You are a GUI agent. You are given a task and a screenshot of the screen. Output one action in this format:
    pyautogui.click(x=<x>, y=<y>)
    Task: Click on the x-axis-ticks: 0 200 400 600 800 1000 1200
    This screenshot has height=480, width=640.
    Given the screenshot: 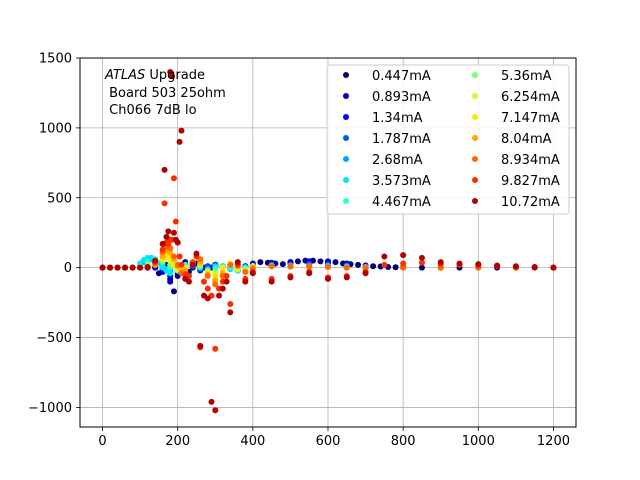 What is the action you would take?
    pyautogui.click(x=334, y=438)
    